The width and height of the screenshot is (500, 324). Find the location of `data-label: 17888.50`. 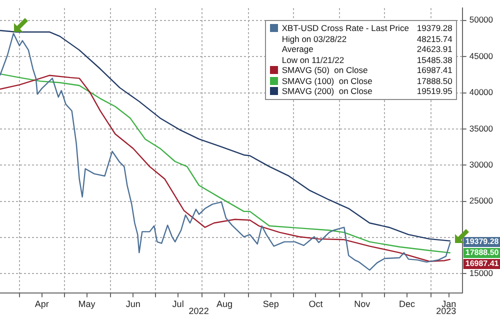

data-label: 17888.50 is located at coordinates (482, 253).